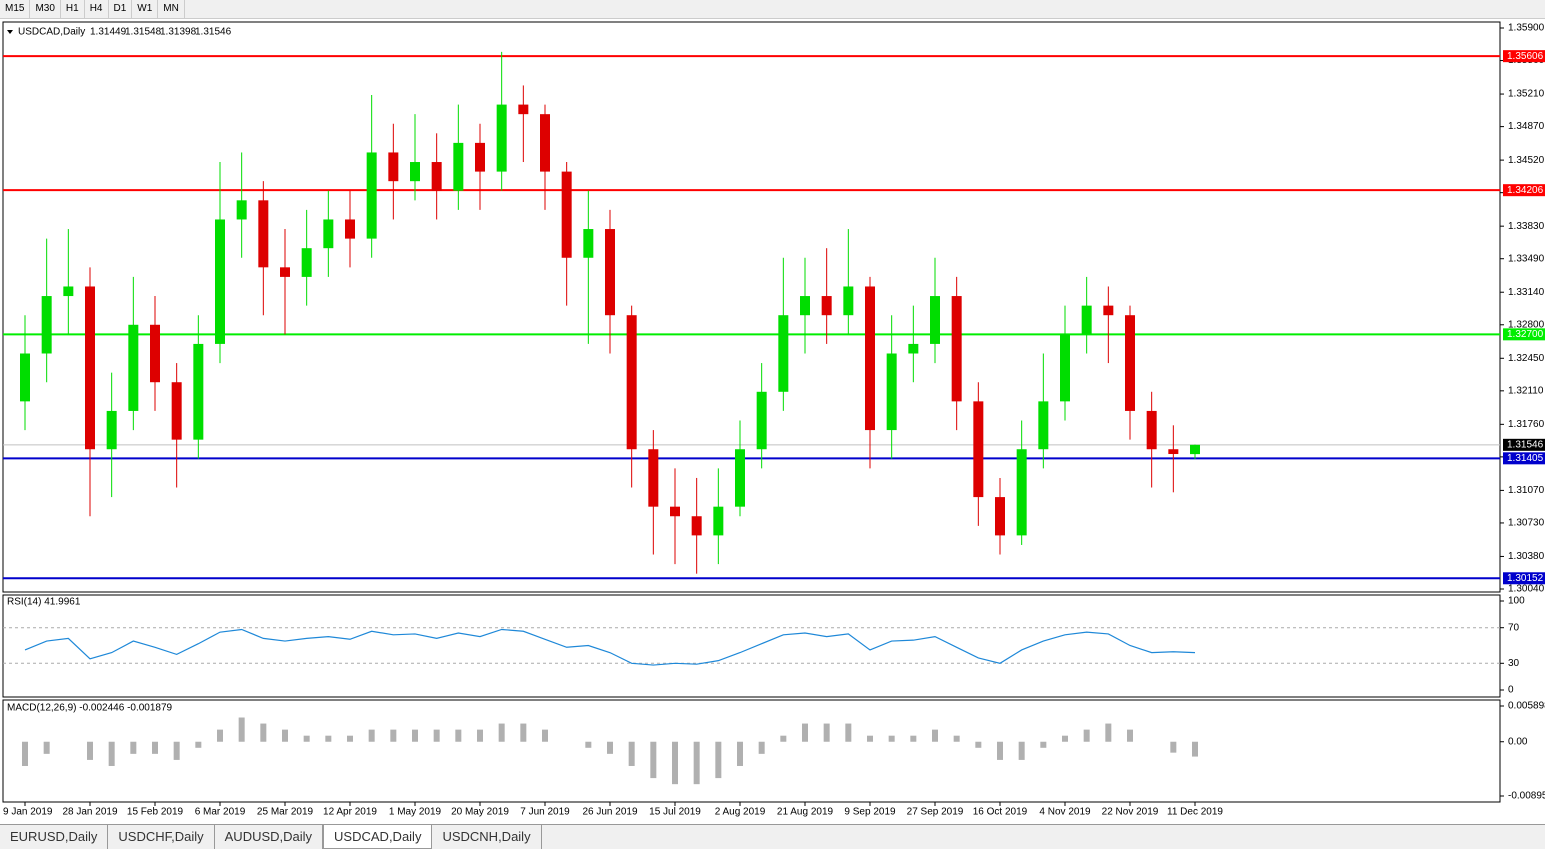  Describe the element at coordinates (220, 812) in the screenshot. I see `x-tick-label: 6 Mar 2019` at that location.